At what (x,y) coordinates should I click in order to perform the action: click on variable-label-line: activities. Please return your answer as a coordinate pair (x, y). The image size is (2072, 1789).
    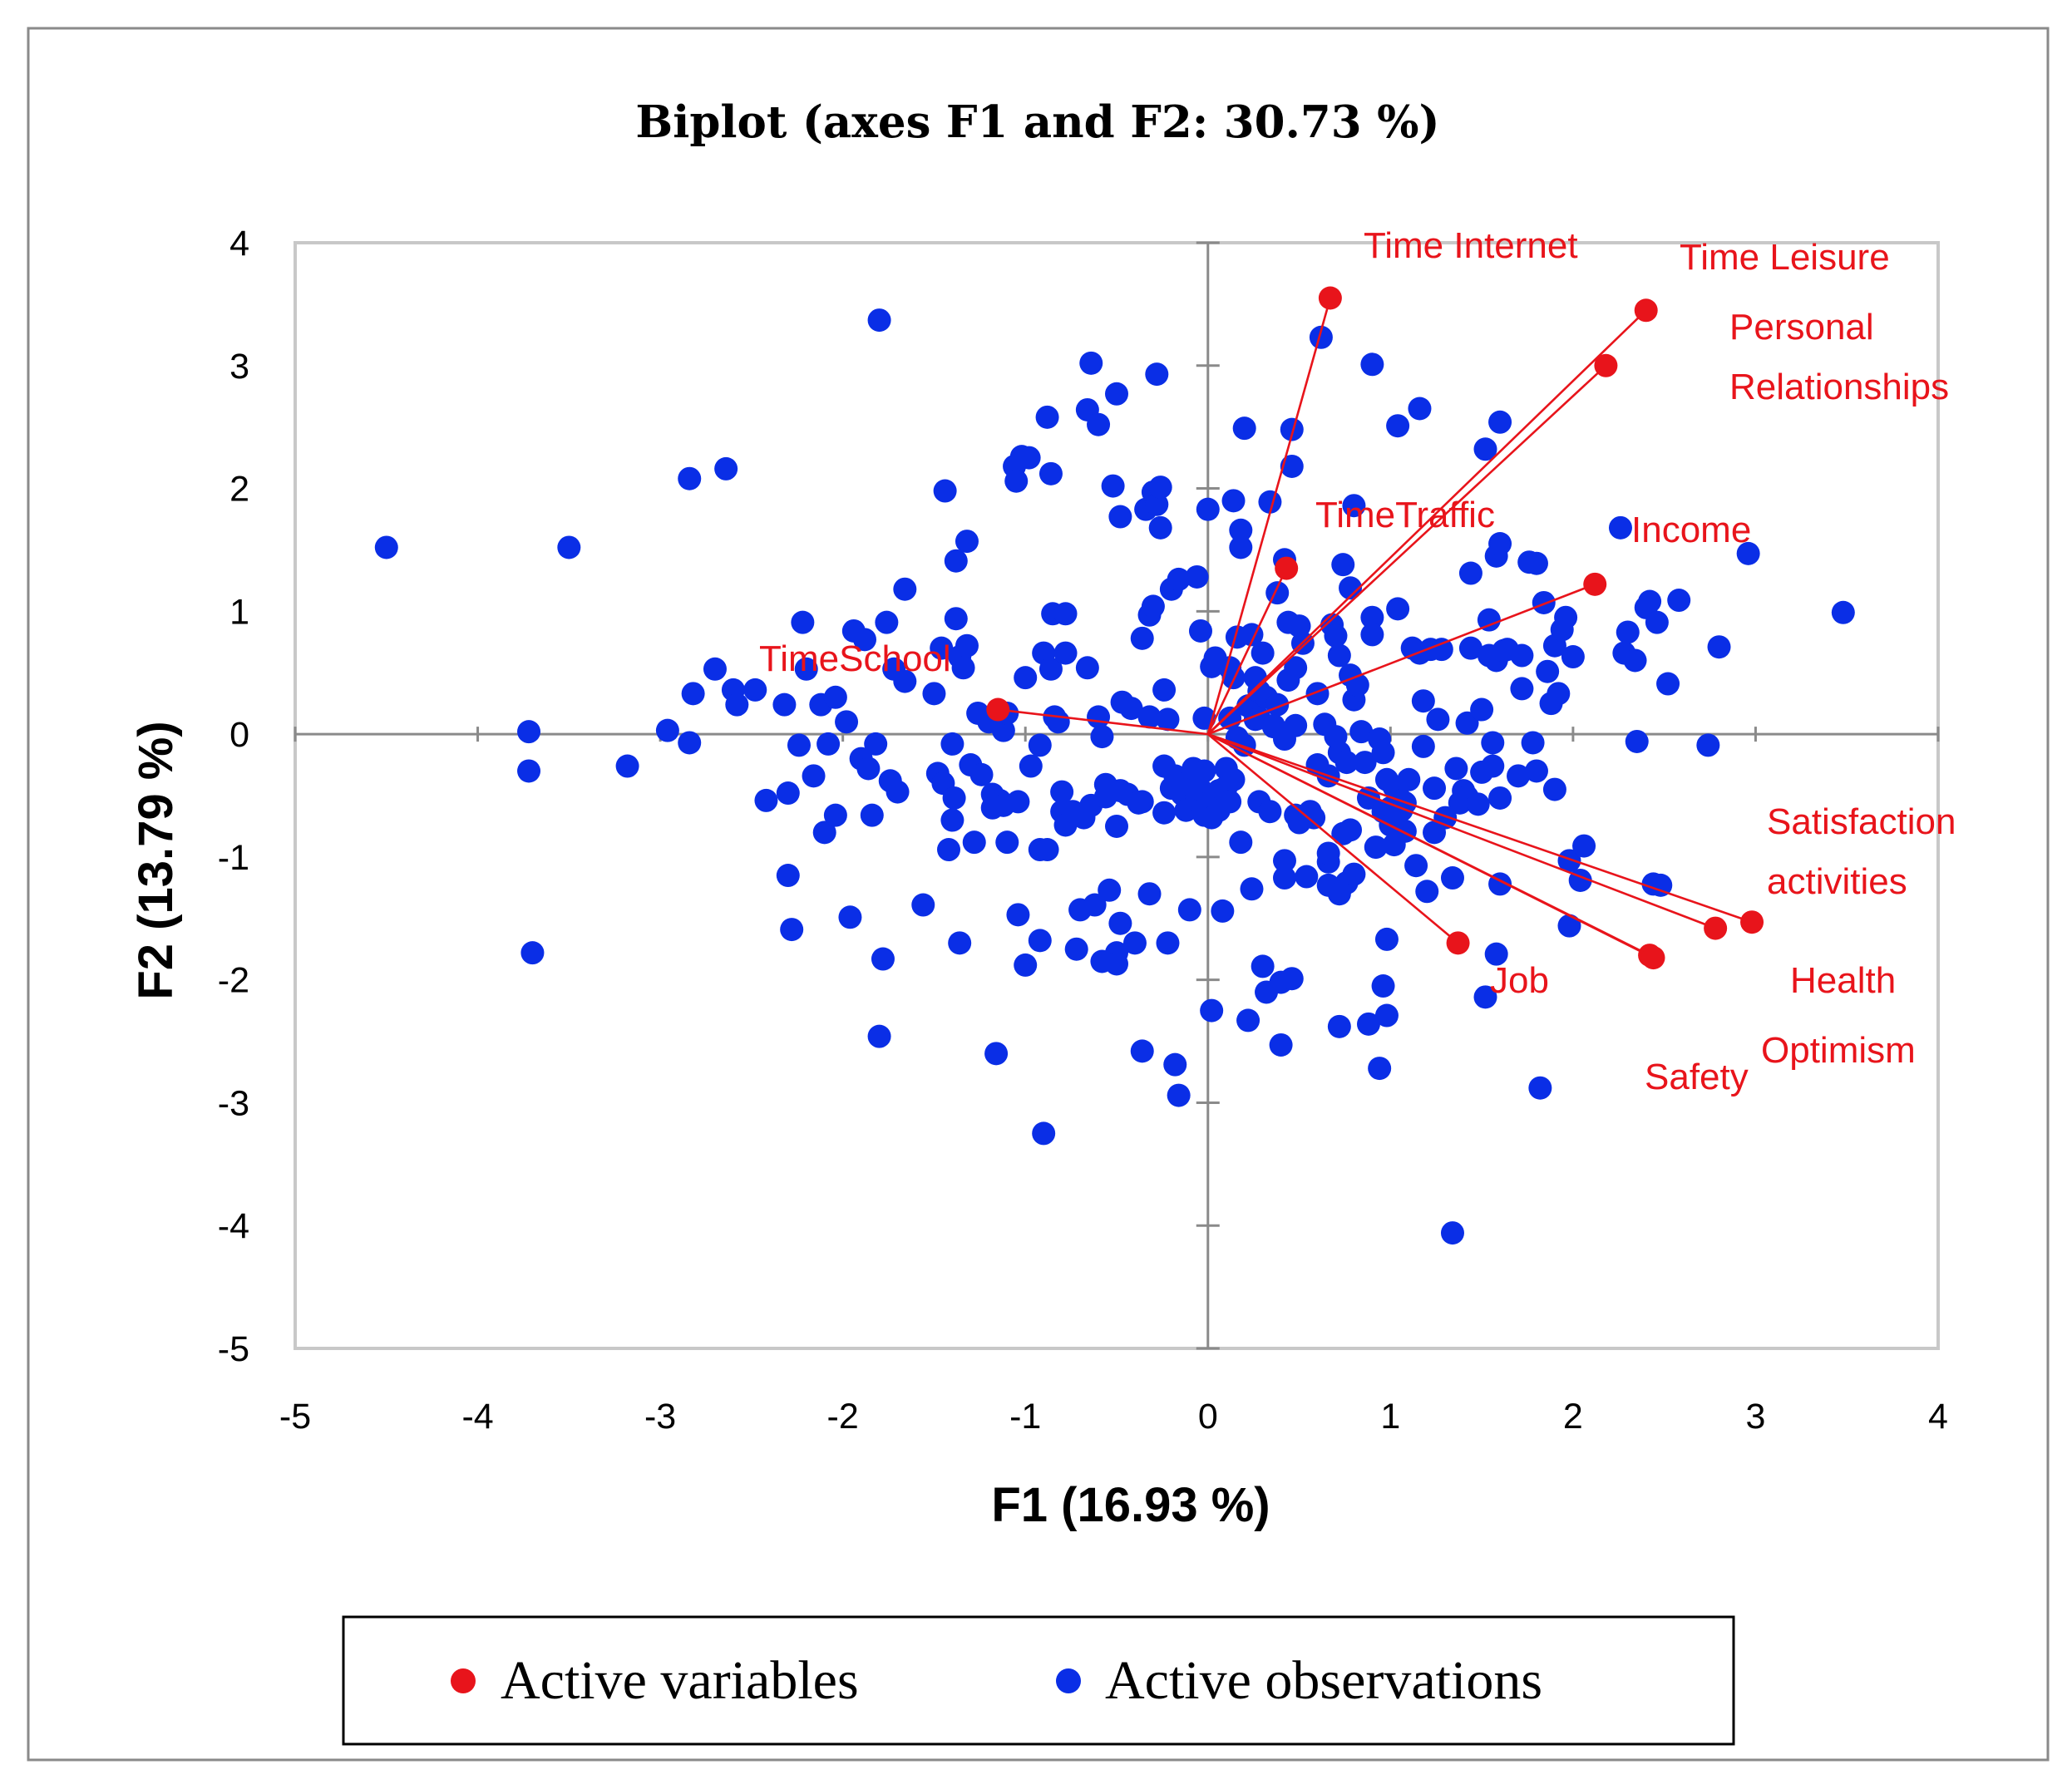
    Looking at the image, I should click on (1837, 882).